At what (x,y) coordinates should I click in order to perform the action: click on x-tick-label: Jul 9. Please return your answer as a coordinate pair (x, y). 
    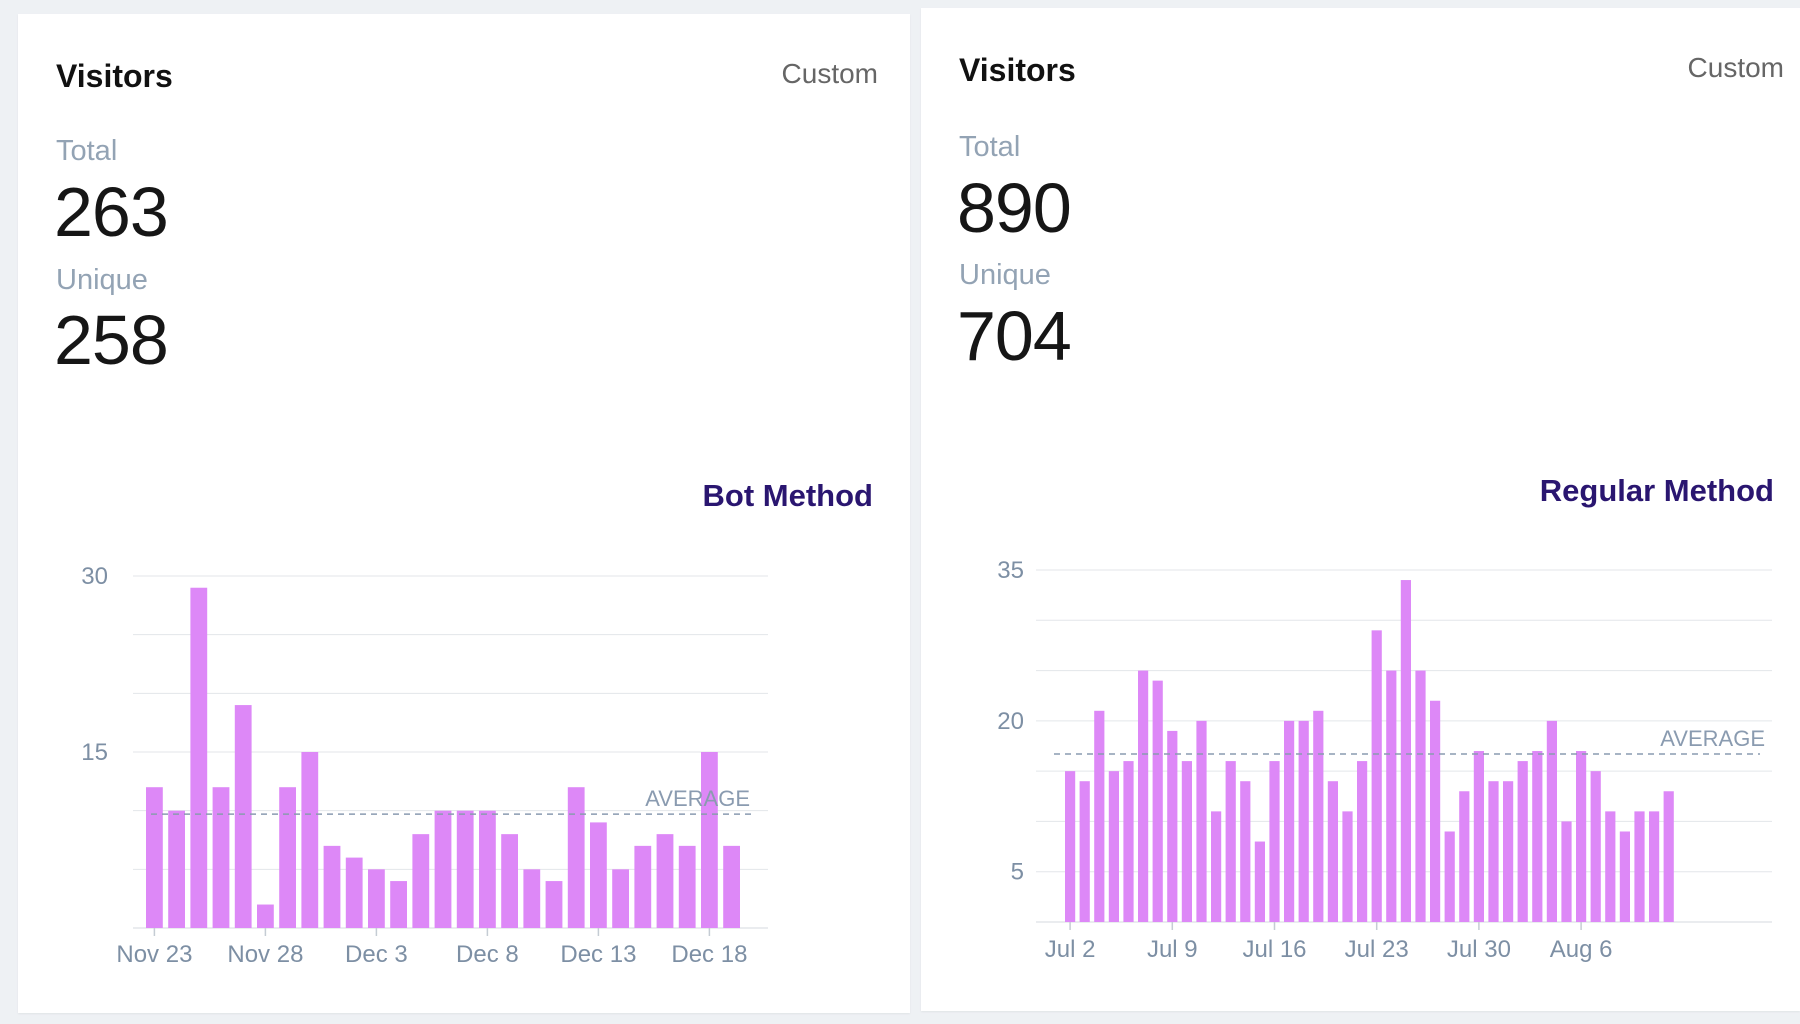
    Looking at the image, I should click on (1172, 949).